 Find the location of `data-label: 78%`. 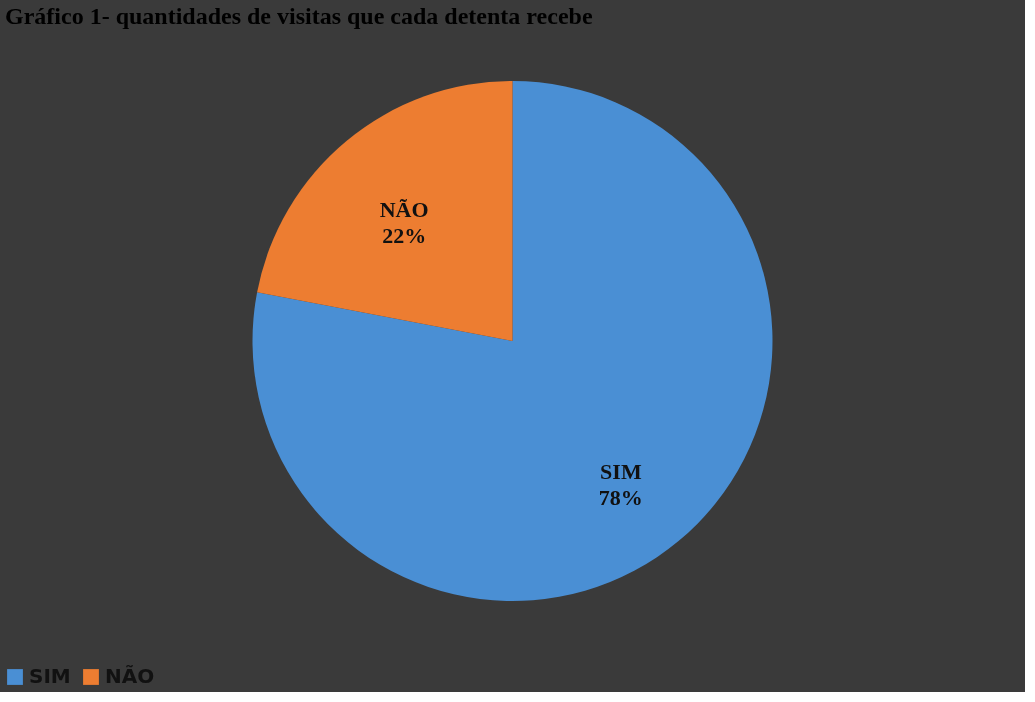

data-label: 78% is located at coordinates (620, 497).